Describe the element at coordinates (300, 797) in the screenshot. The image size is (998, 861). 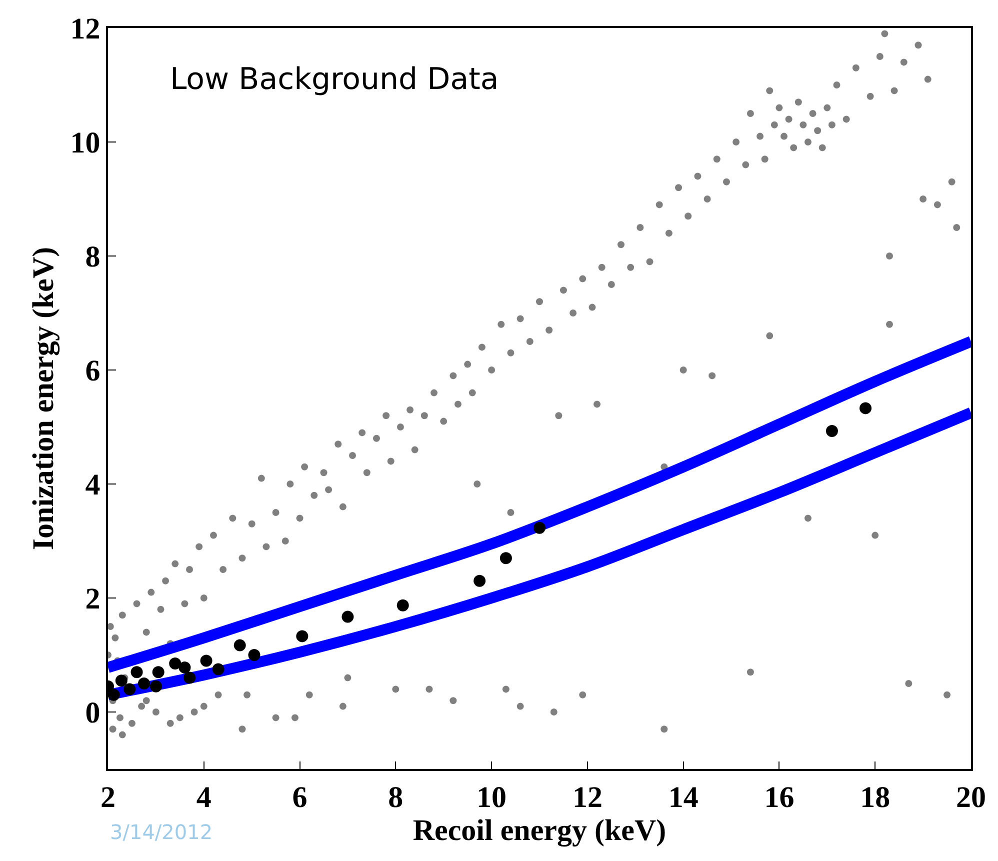
I see `x-tick-label: 6` at that location.